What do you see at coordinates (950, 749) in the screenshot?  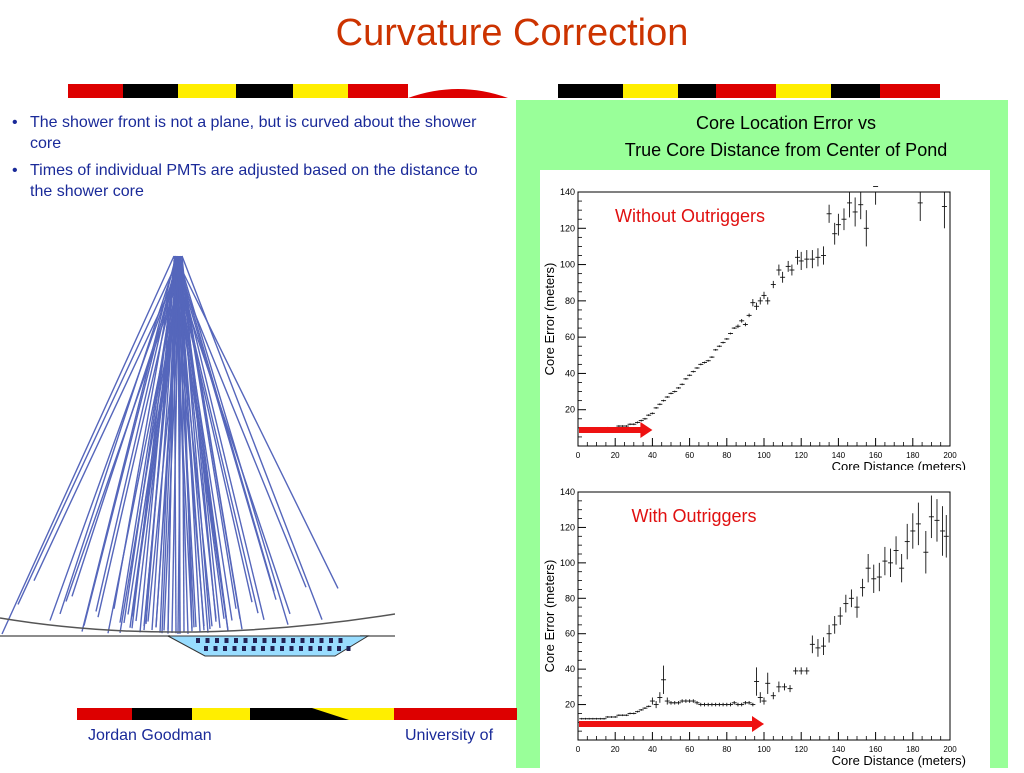 I see `x-tick-label: 200` at bounding box center [950, 749].